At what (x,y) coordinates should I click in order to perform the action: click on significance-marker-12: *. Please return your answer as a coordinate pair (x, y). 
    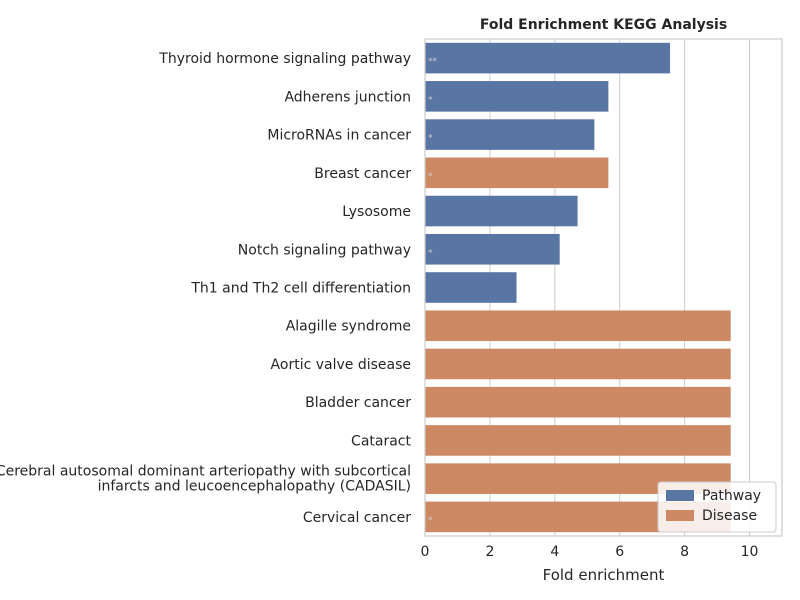
    Looking at the image, I should click on (430, 521).